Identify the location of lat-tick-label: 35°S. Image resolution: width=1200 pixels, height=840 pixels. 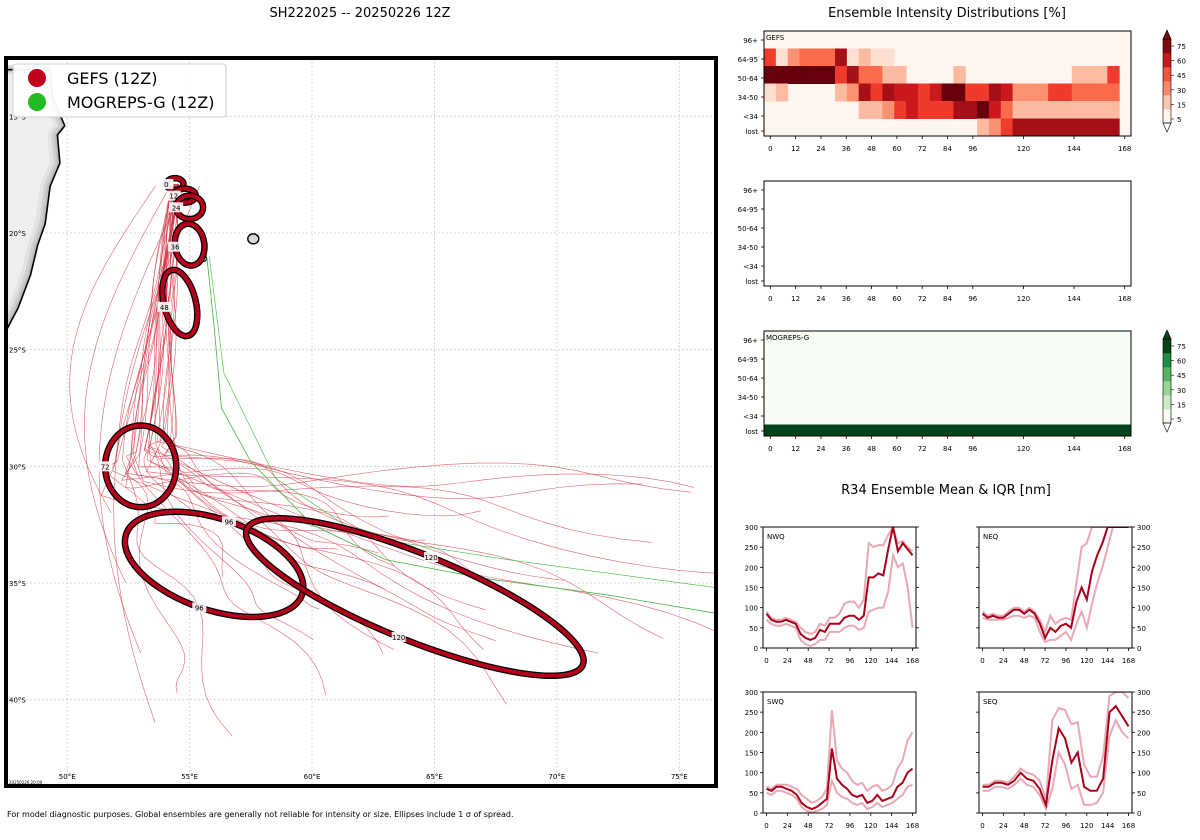
(17, 584).